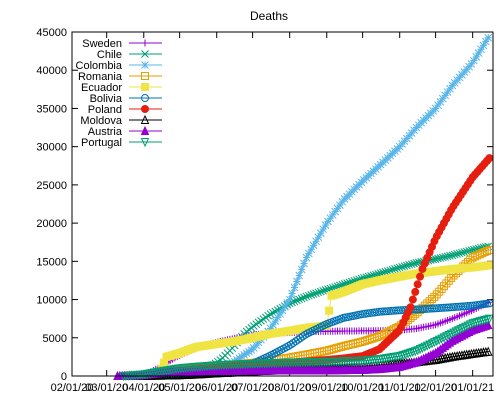  Describe the element at coordinates (51, 186) in the screenshot. I see `y-tick-label: 25000` at that location.